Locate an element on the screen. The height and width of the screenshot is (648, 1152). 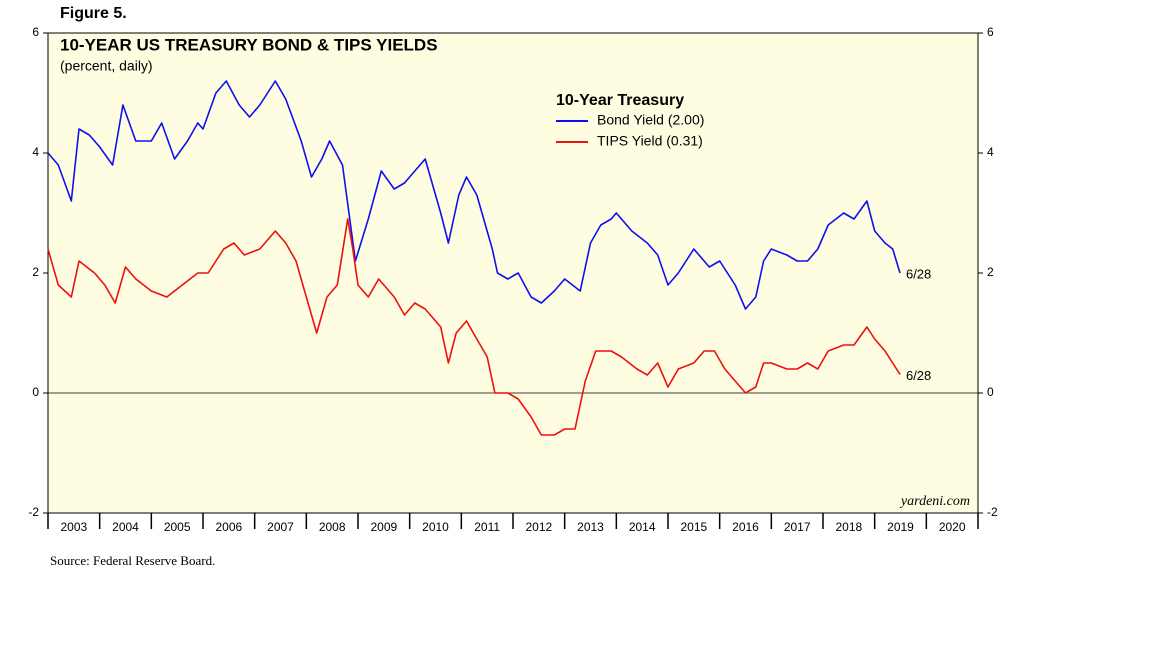
watermark: yardeni.com is located at coordinates (934, 501).